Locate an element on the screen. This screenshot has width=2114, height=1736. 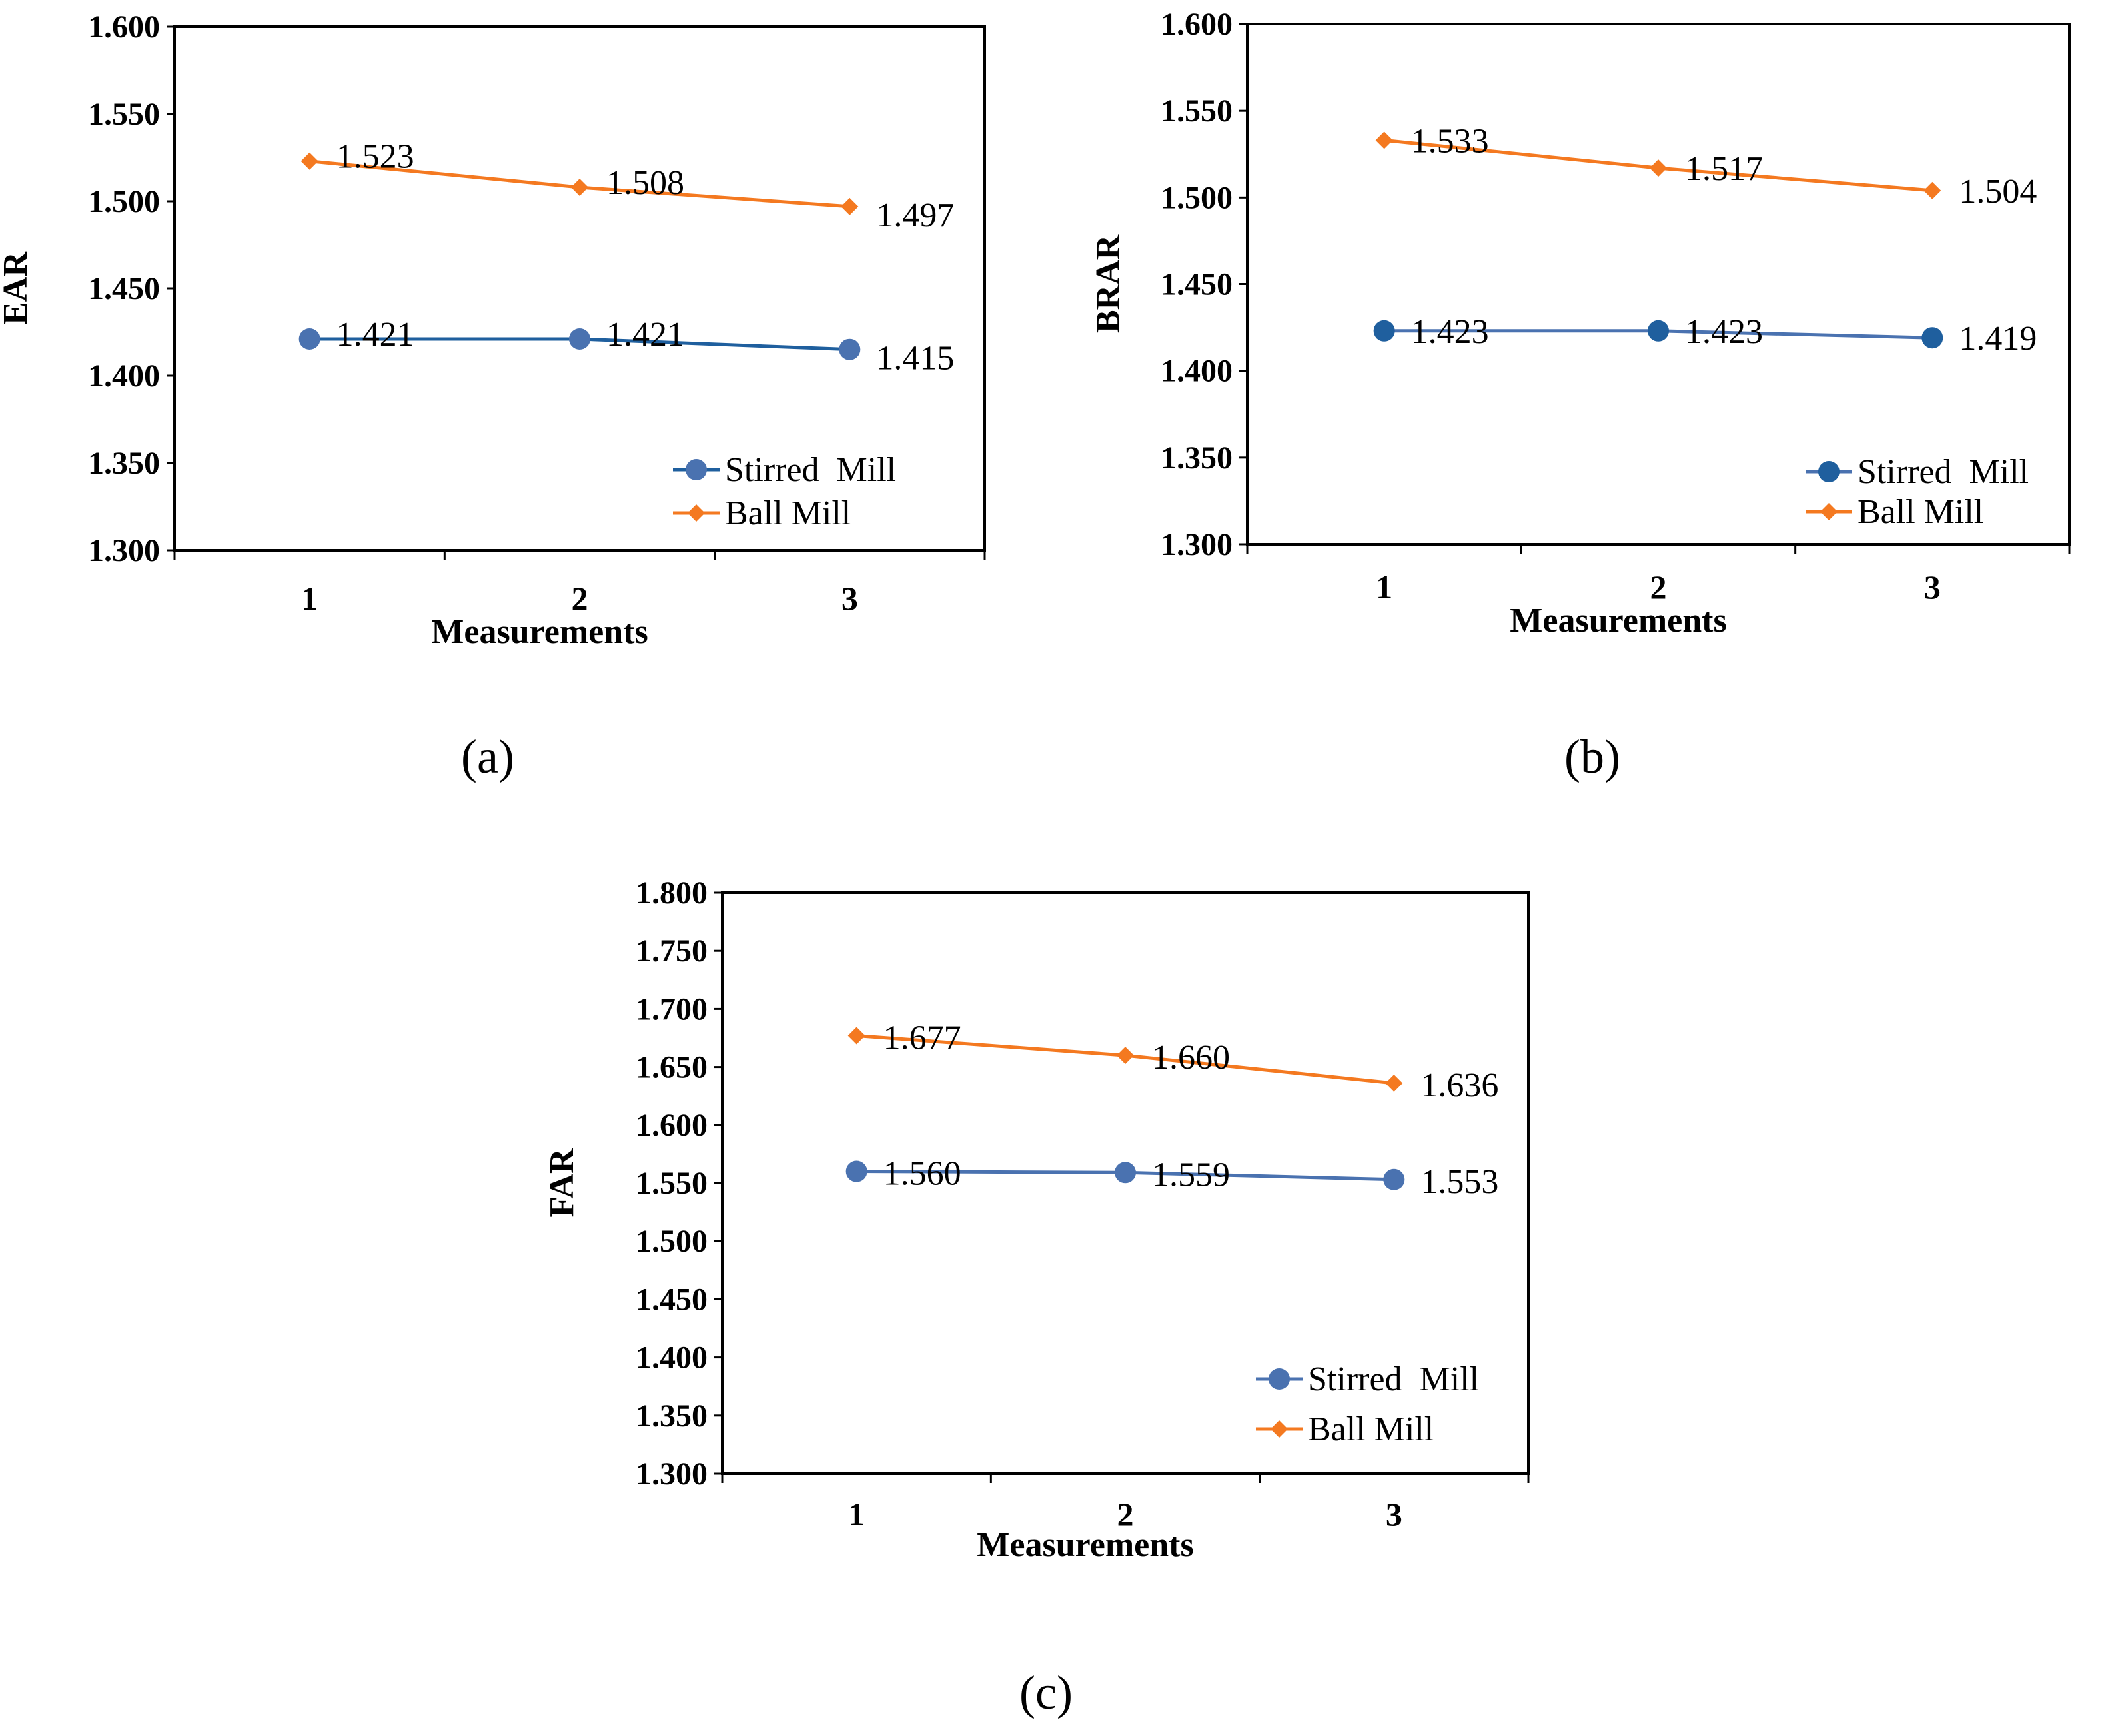
data-label: 1.553 is located at coordinates (1459, 1182).